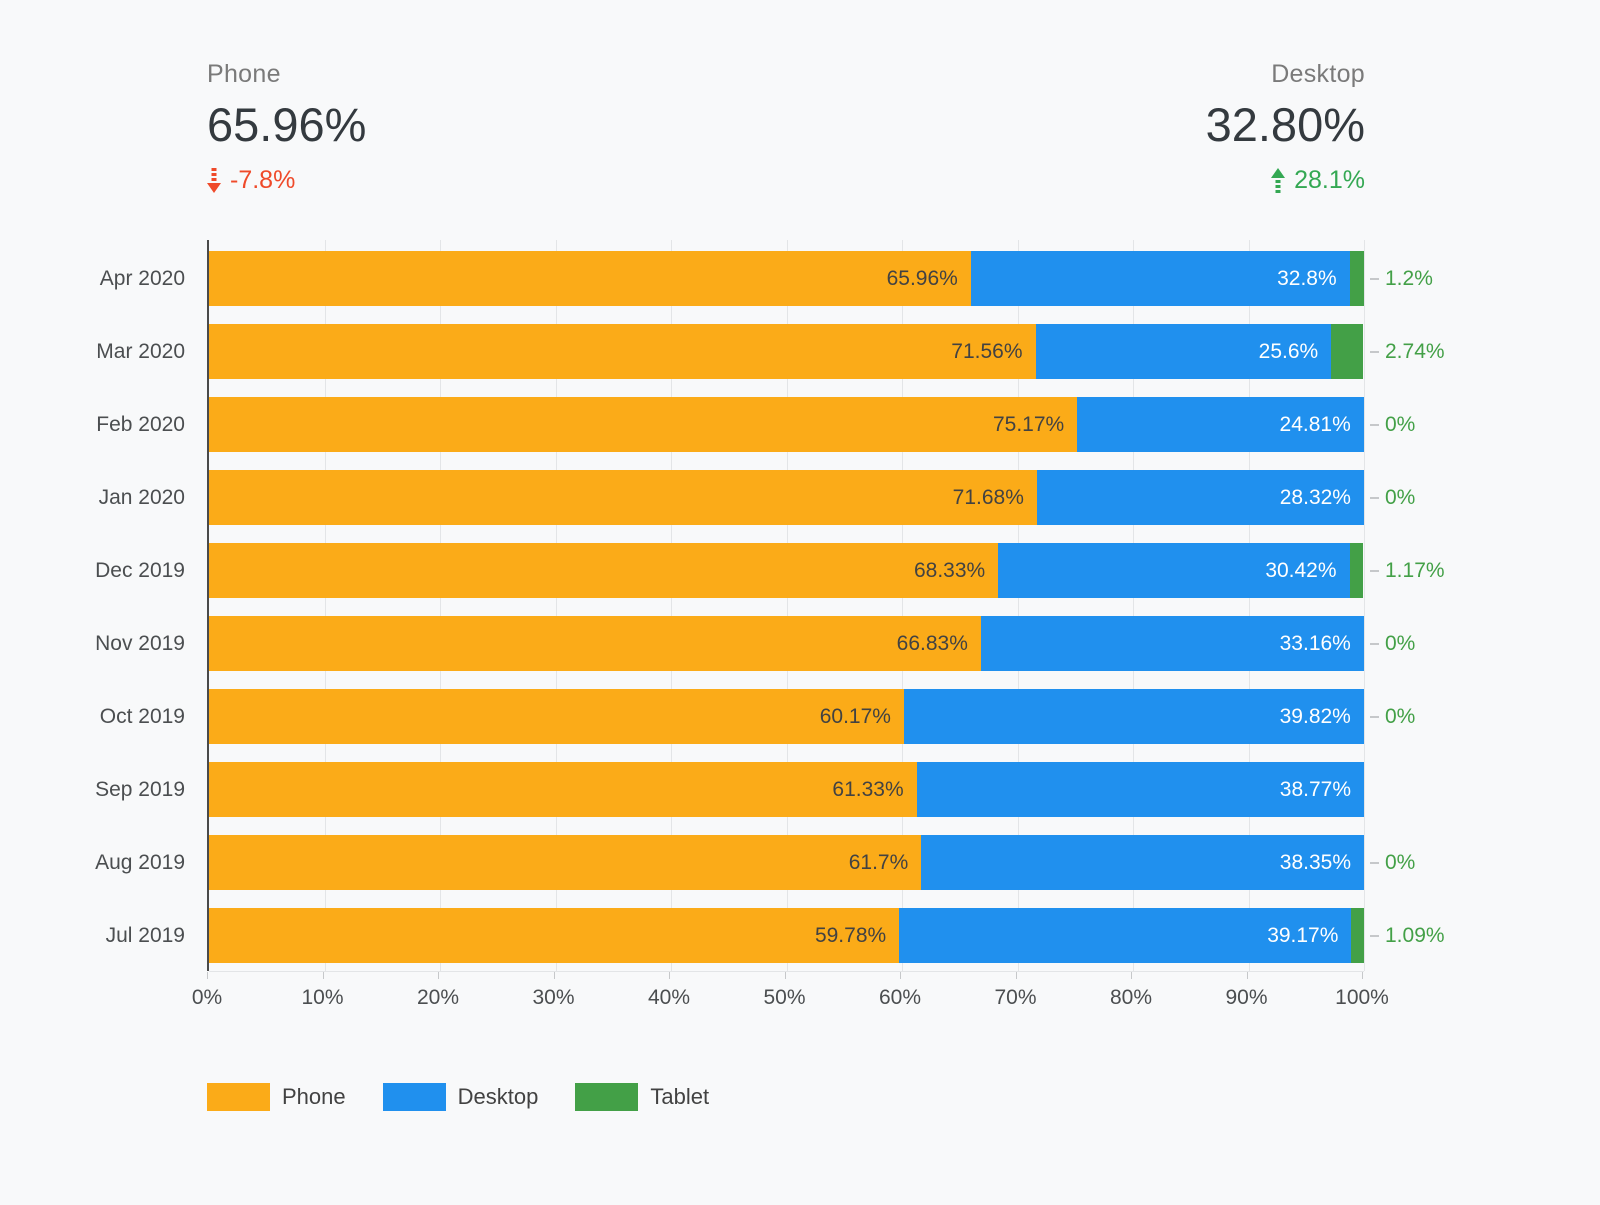 Image resolution: width=1600 pixels, height=1205 pixels. Describe the element at coordinates (680, 1096) in the screenshot. I see `legend-label-tablet: Tablet` at that location.